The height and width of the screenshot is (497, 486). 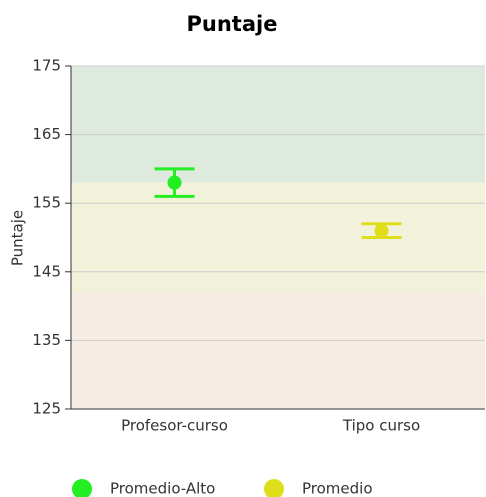 I want to click on y-tick-label: 165, so click(x=46, y=134).